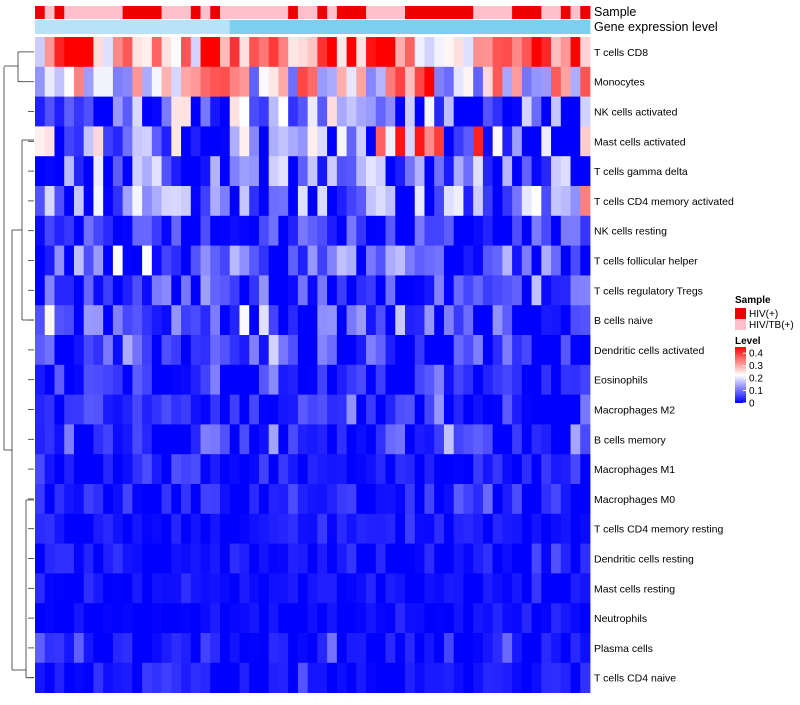 Image resolution: width=800 pixels, height=705 pixels. I want to click on legend-hivtb-label: HIV/TB(+), so click(771, 325).